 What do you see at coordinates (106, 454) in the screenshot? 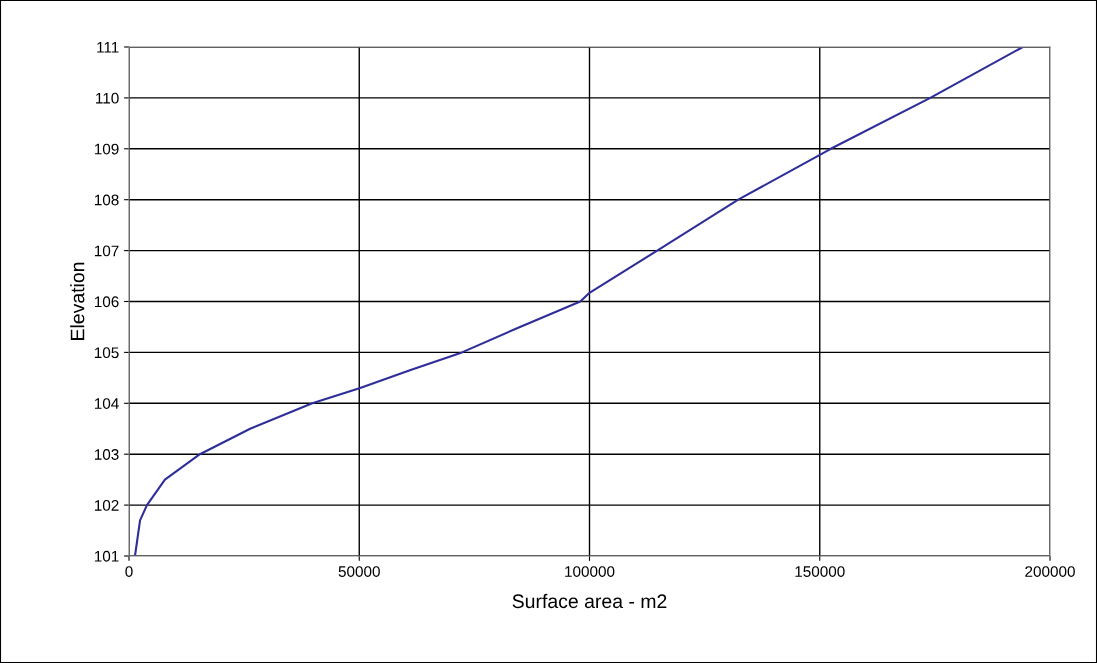
I see `y-tick-label: 103` at bounding box center [106, 454].